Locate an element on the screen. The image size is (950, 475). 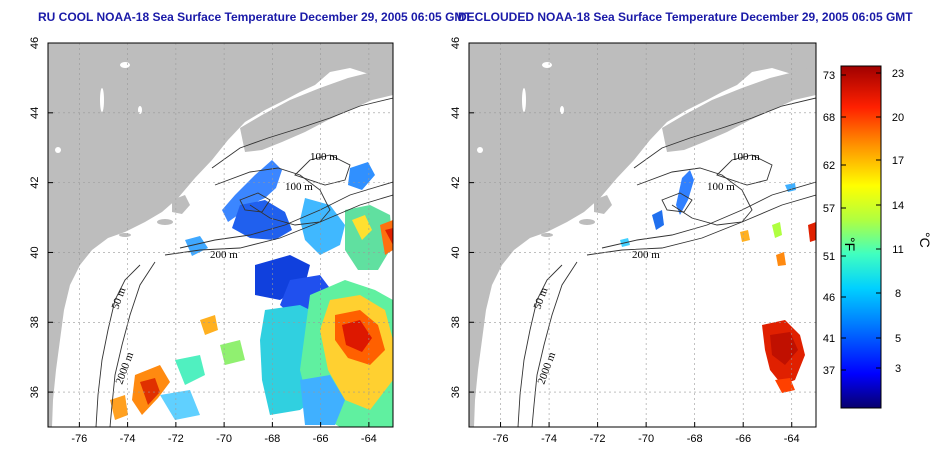
left-y-tick-label: 46 is located at coordinates (35, 43).